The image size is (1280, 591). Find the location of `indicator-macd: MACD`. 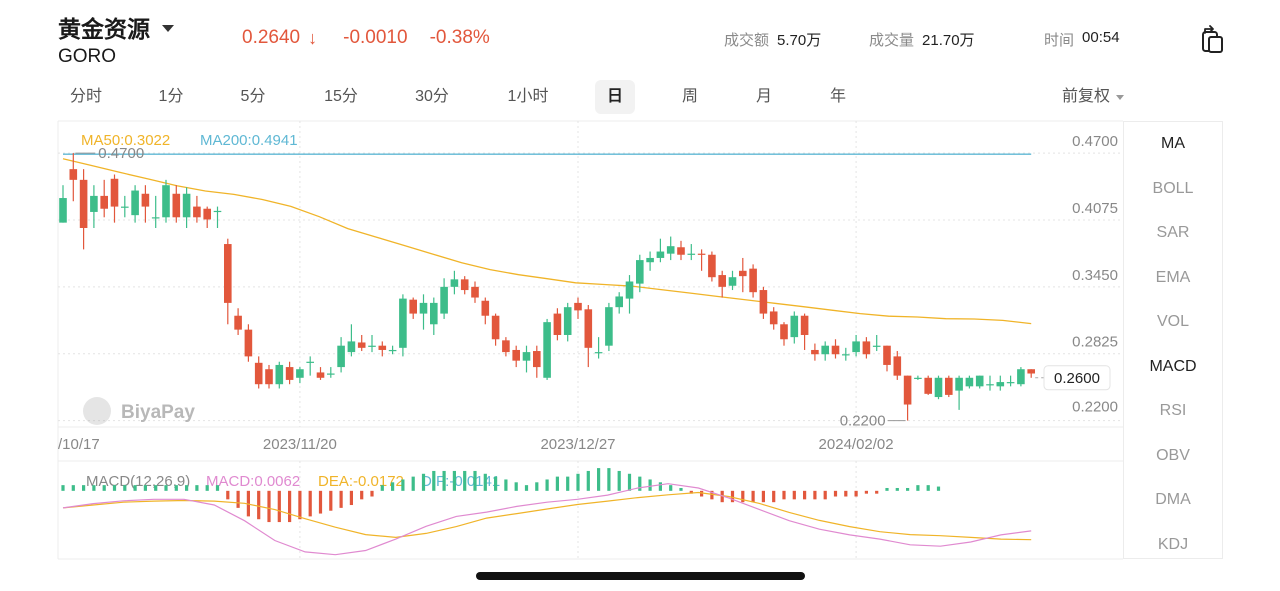

indicator-macd: MACD is located at coordinates (1173, 366).